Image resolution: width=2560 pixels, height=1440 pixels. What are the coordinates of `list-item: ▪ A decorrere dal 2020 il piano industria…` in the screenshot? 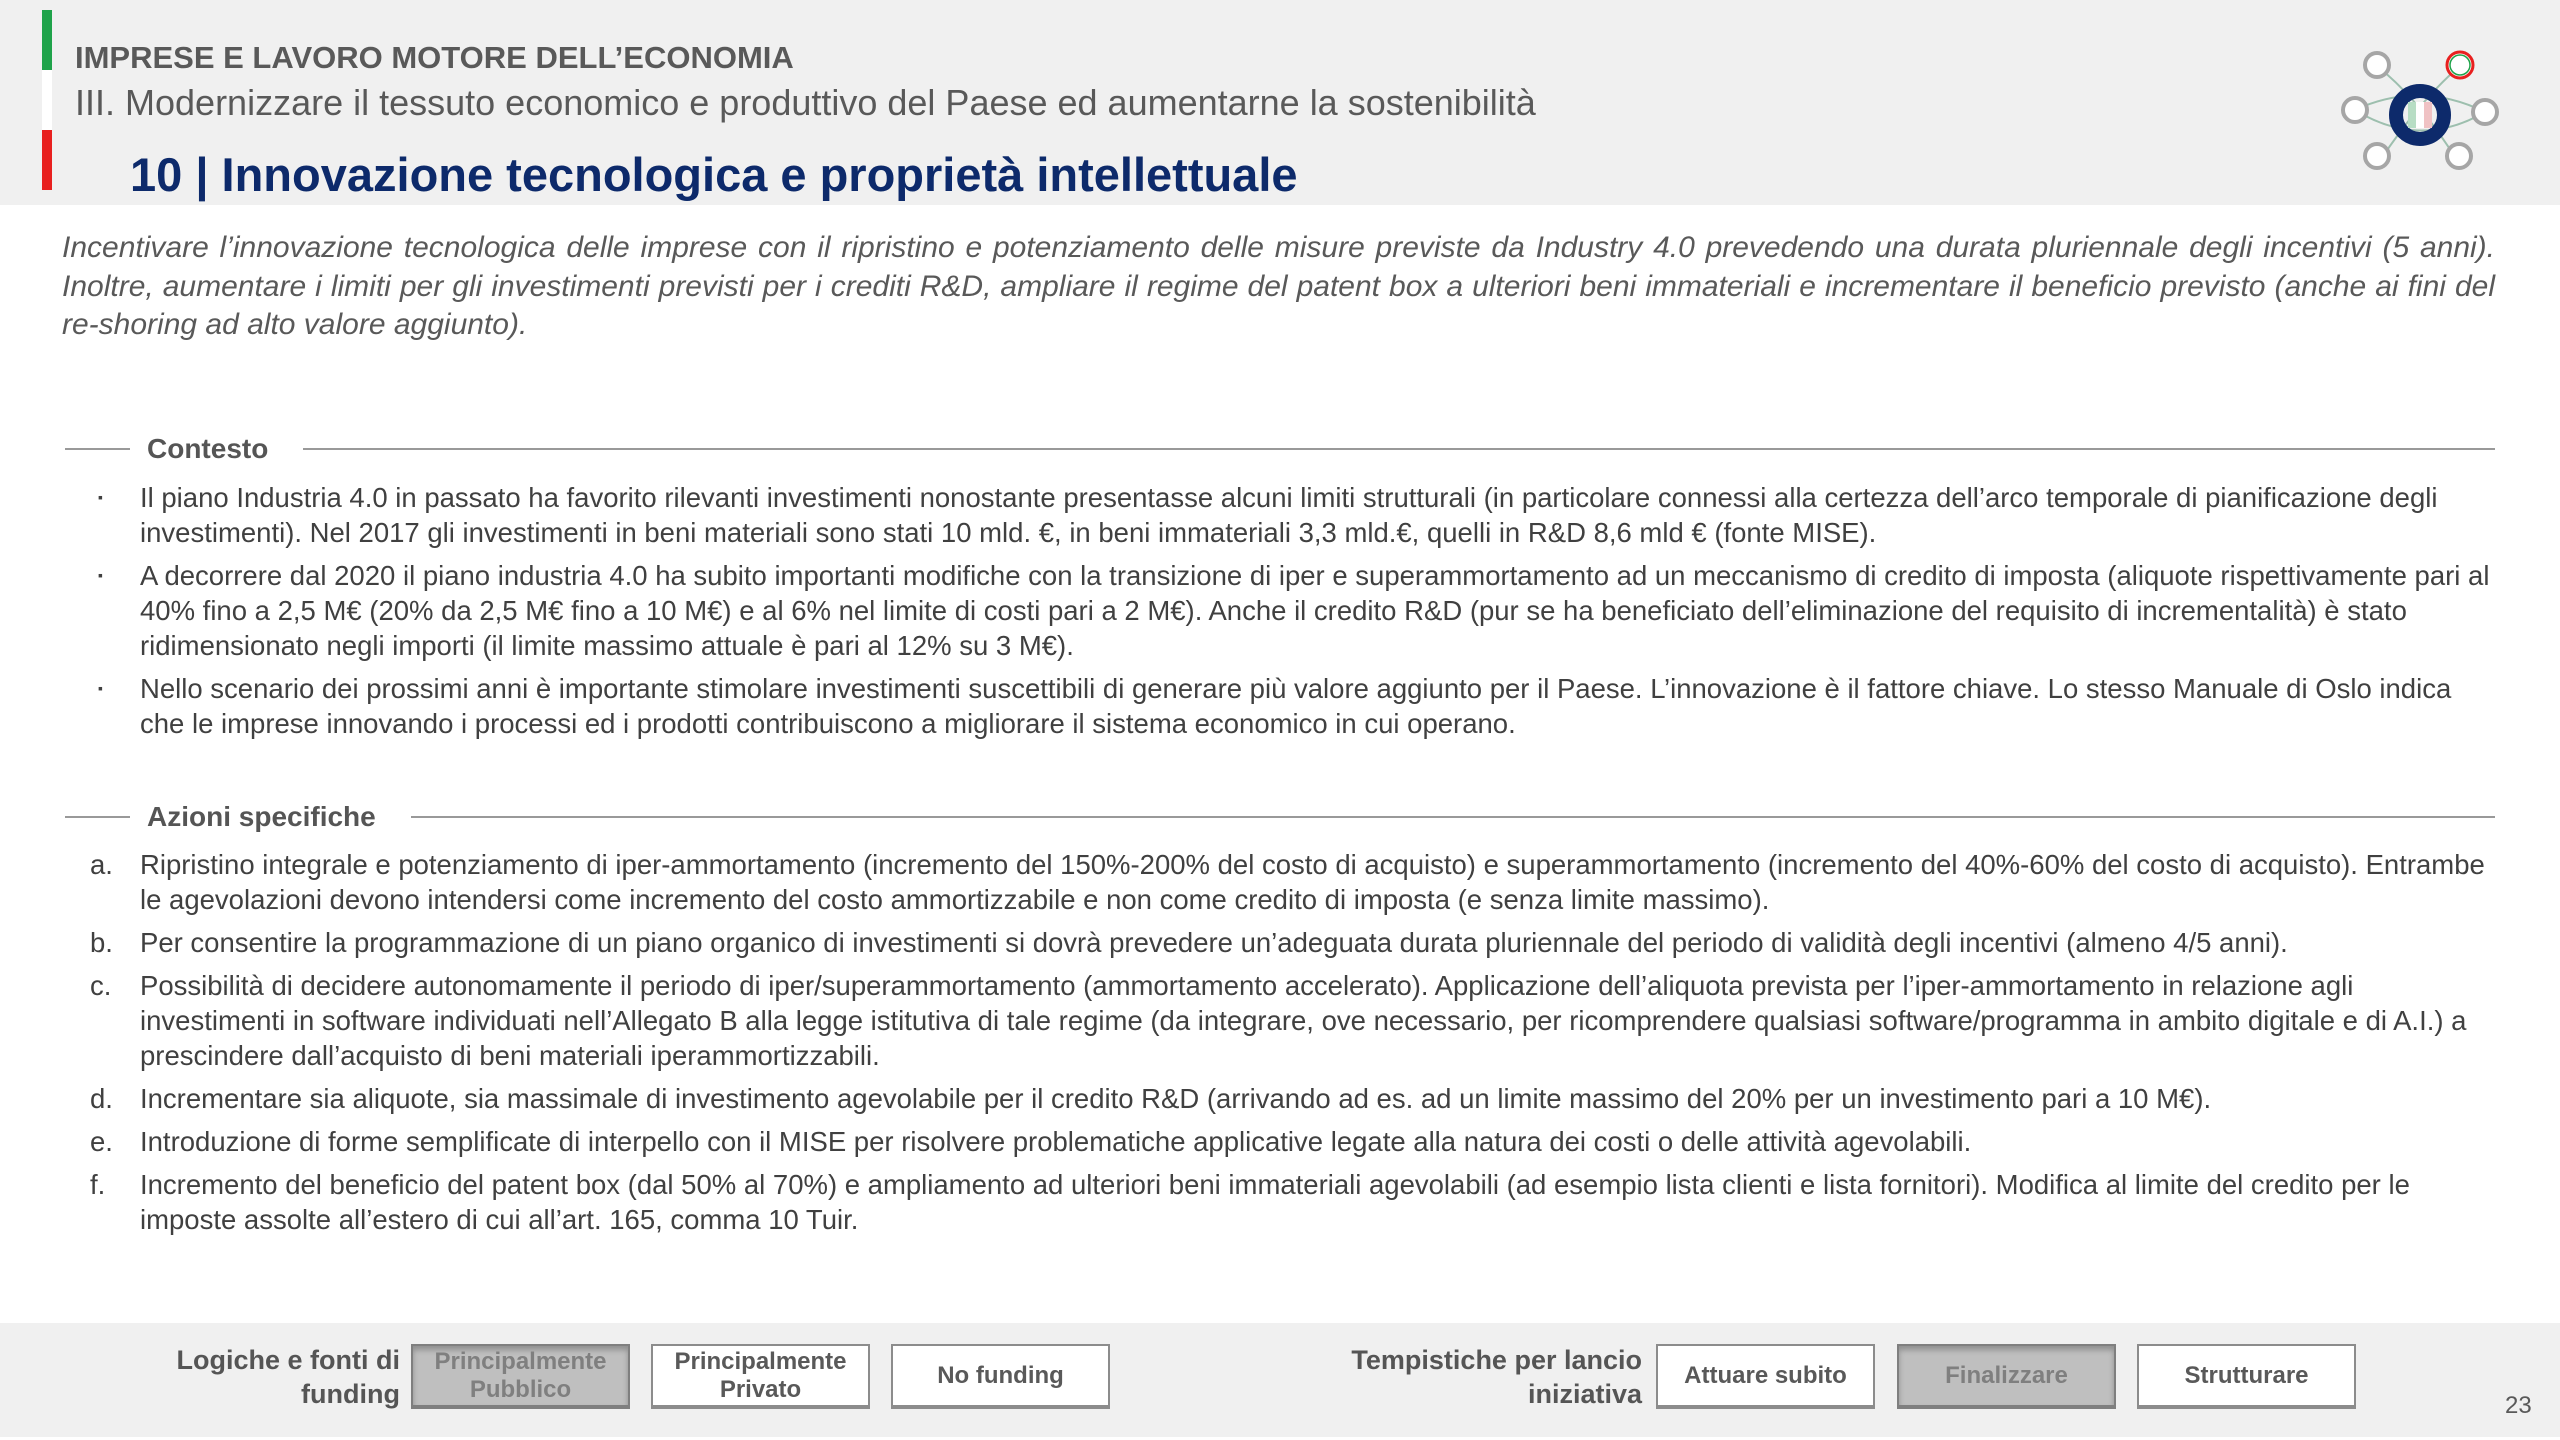 It's located at (1290, 610).